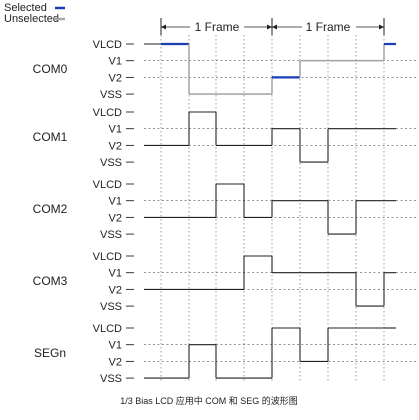 The height and width of the screenshot is (420, 419). What do you see at coordinates (224, 70) in the screenshot?
I see `signal-com0: VLCD V1 V2 VSS COM0` at bounding box center [224, 70].